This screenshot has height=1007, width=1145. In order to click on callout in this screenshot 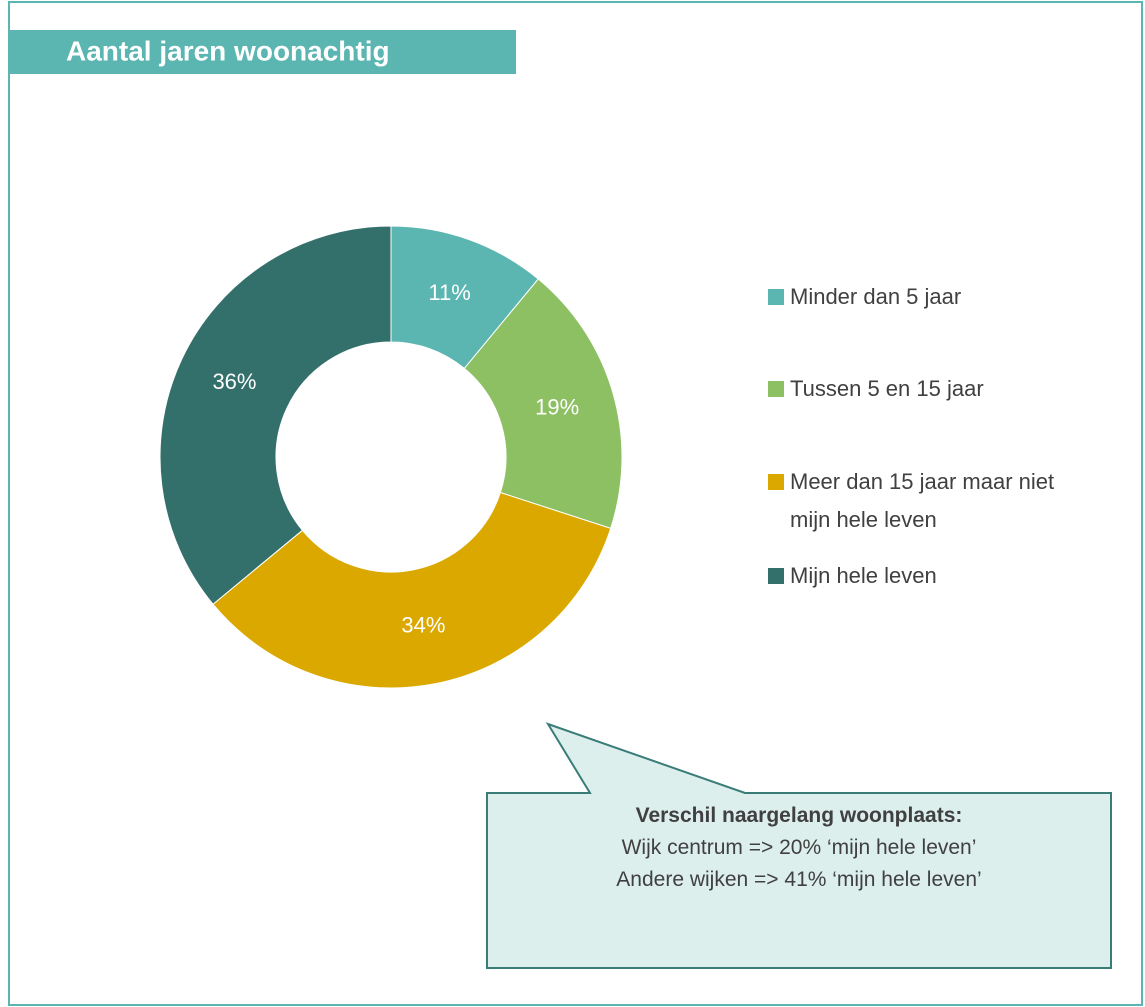, I will do `click(799, 845)`.